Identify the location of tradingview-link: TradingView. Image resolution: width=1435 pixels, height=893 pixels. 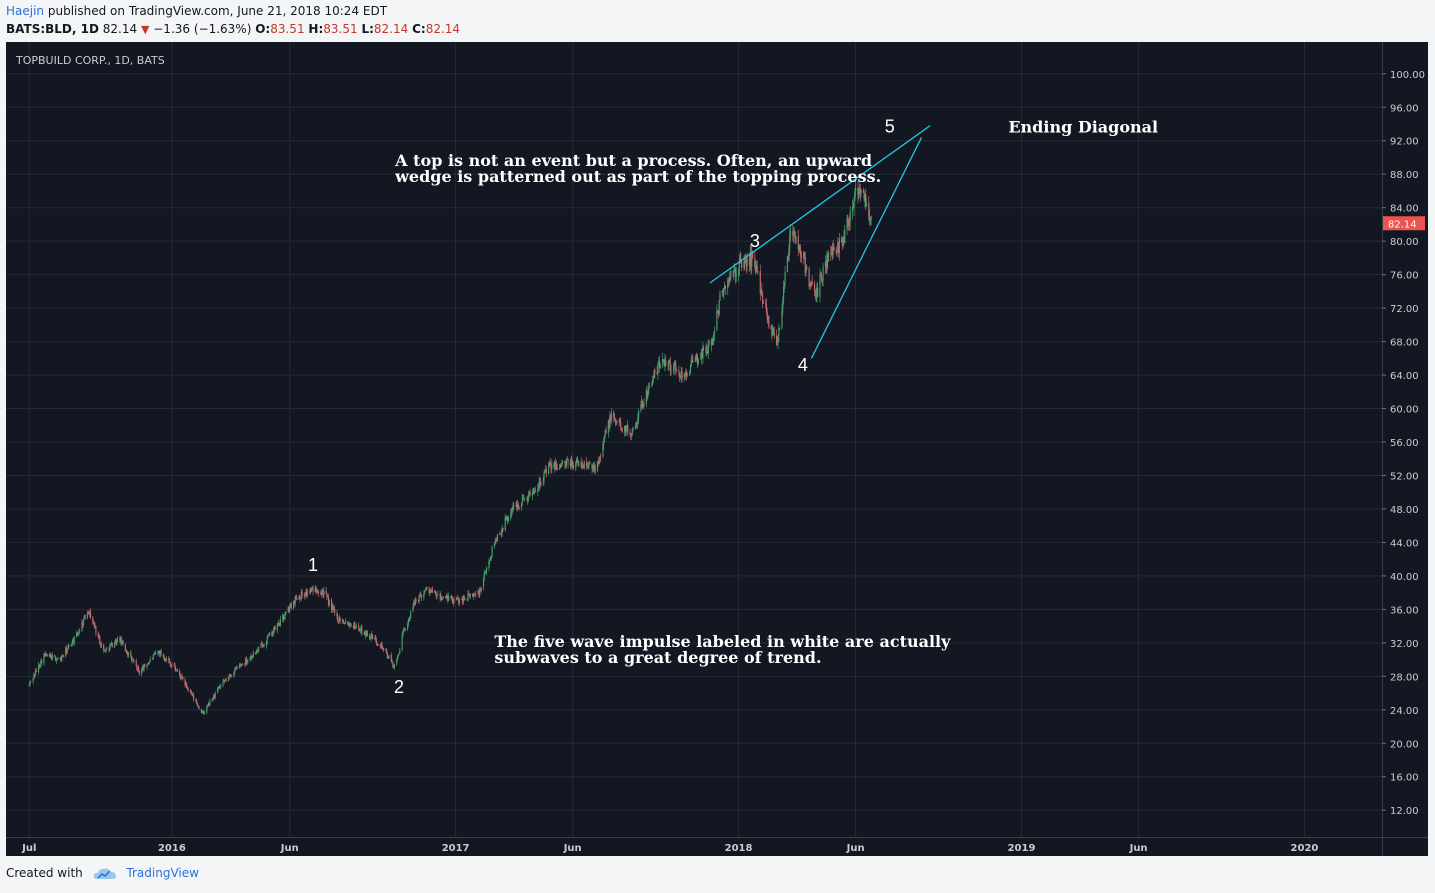
(162, 873).